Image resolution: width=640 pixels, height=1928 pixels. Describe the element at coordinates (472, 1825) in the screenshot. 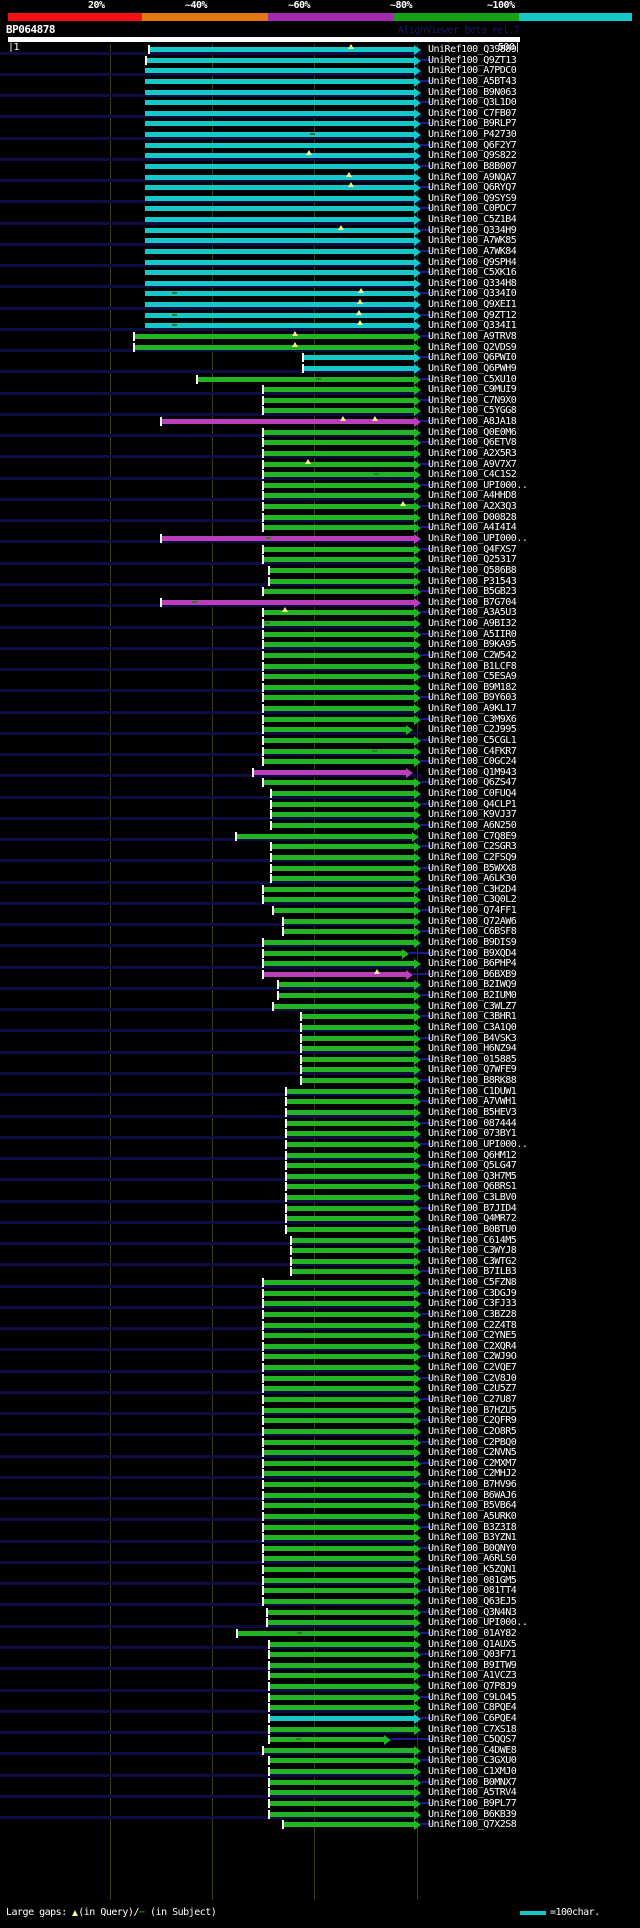

I see `hit-label: UniRef100_Q7X2S8` at that location.